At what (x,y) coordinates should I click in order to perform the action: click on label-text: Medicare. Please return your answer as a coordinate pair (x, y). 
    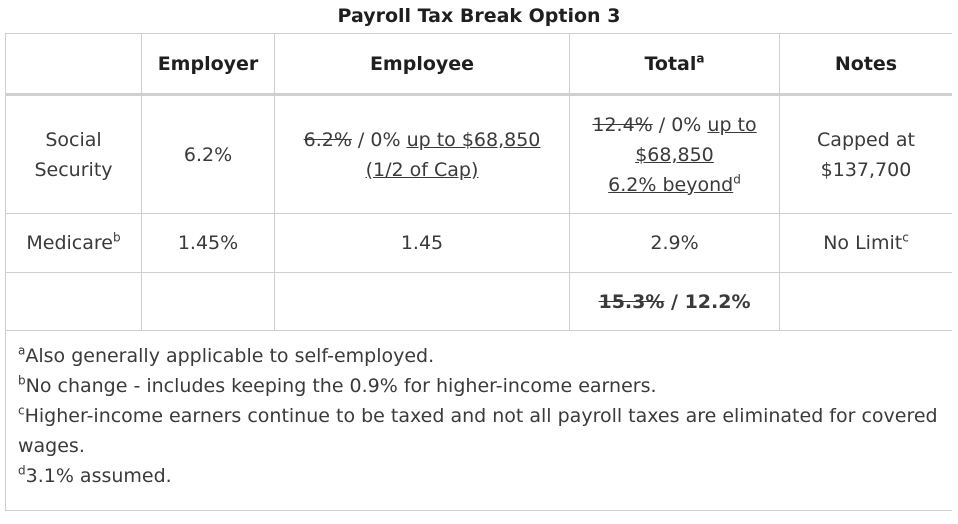
    Looking at the image, I should click on (69, 243).